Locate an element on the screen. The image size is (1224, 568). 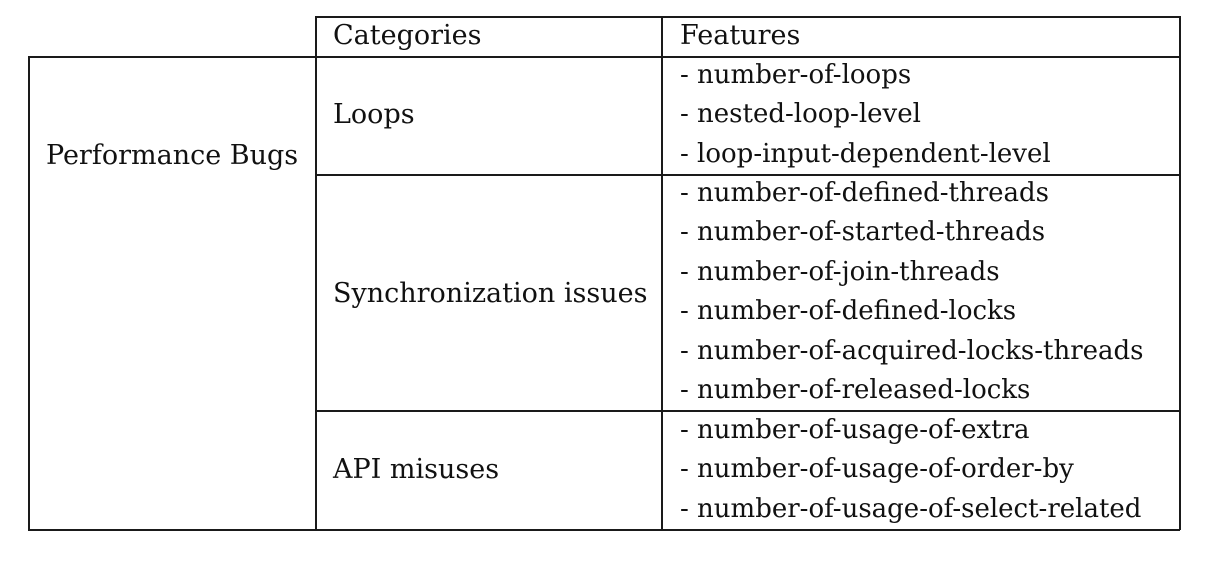
table-rule-bottom is located at coordinates (604, 530).